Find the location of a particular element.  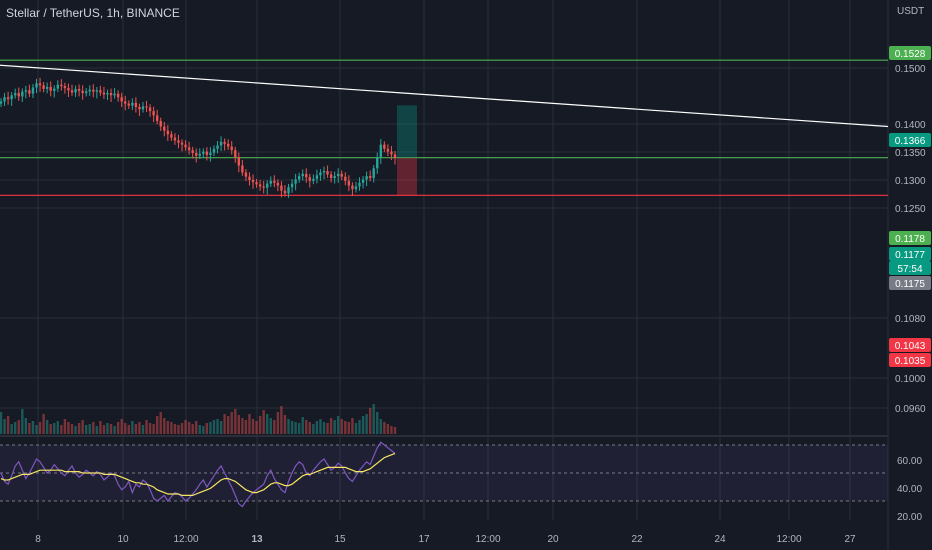

rsi-ma-line is located at coordinates (198, 474).